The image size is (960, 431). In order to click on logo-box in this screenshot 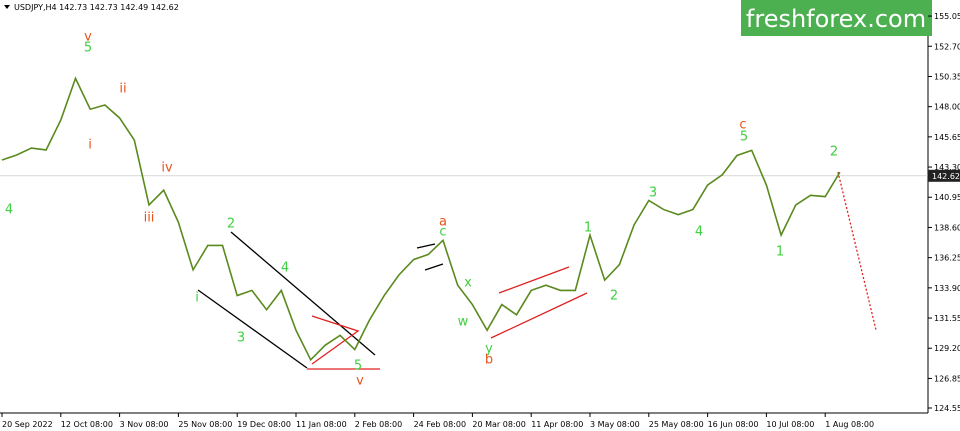, I will do `click(836, 18)`.